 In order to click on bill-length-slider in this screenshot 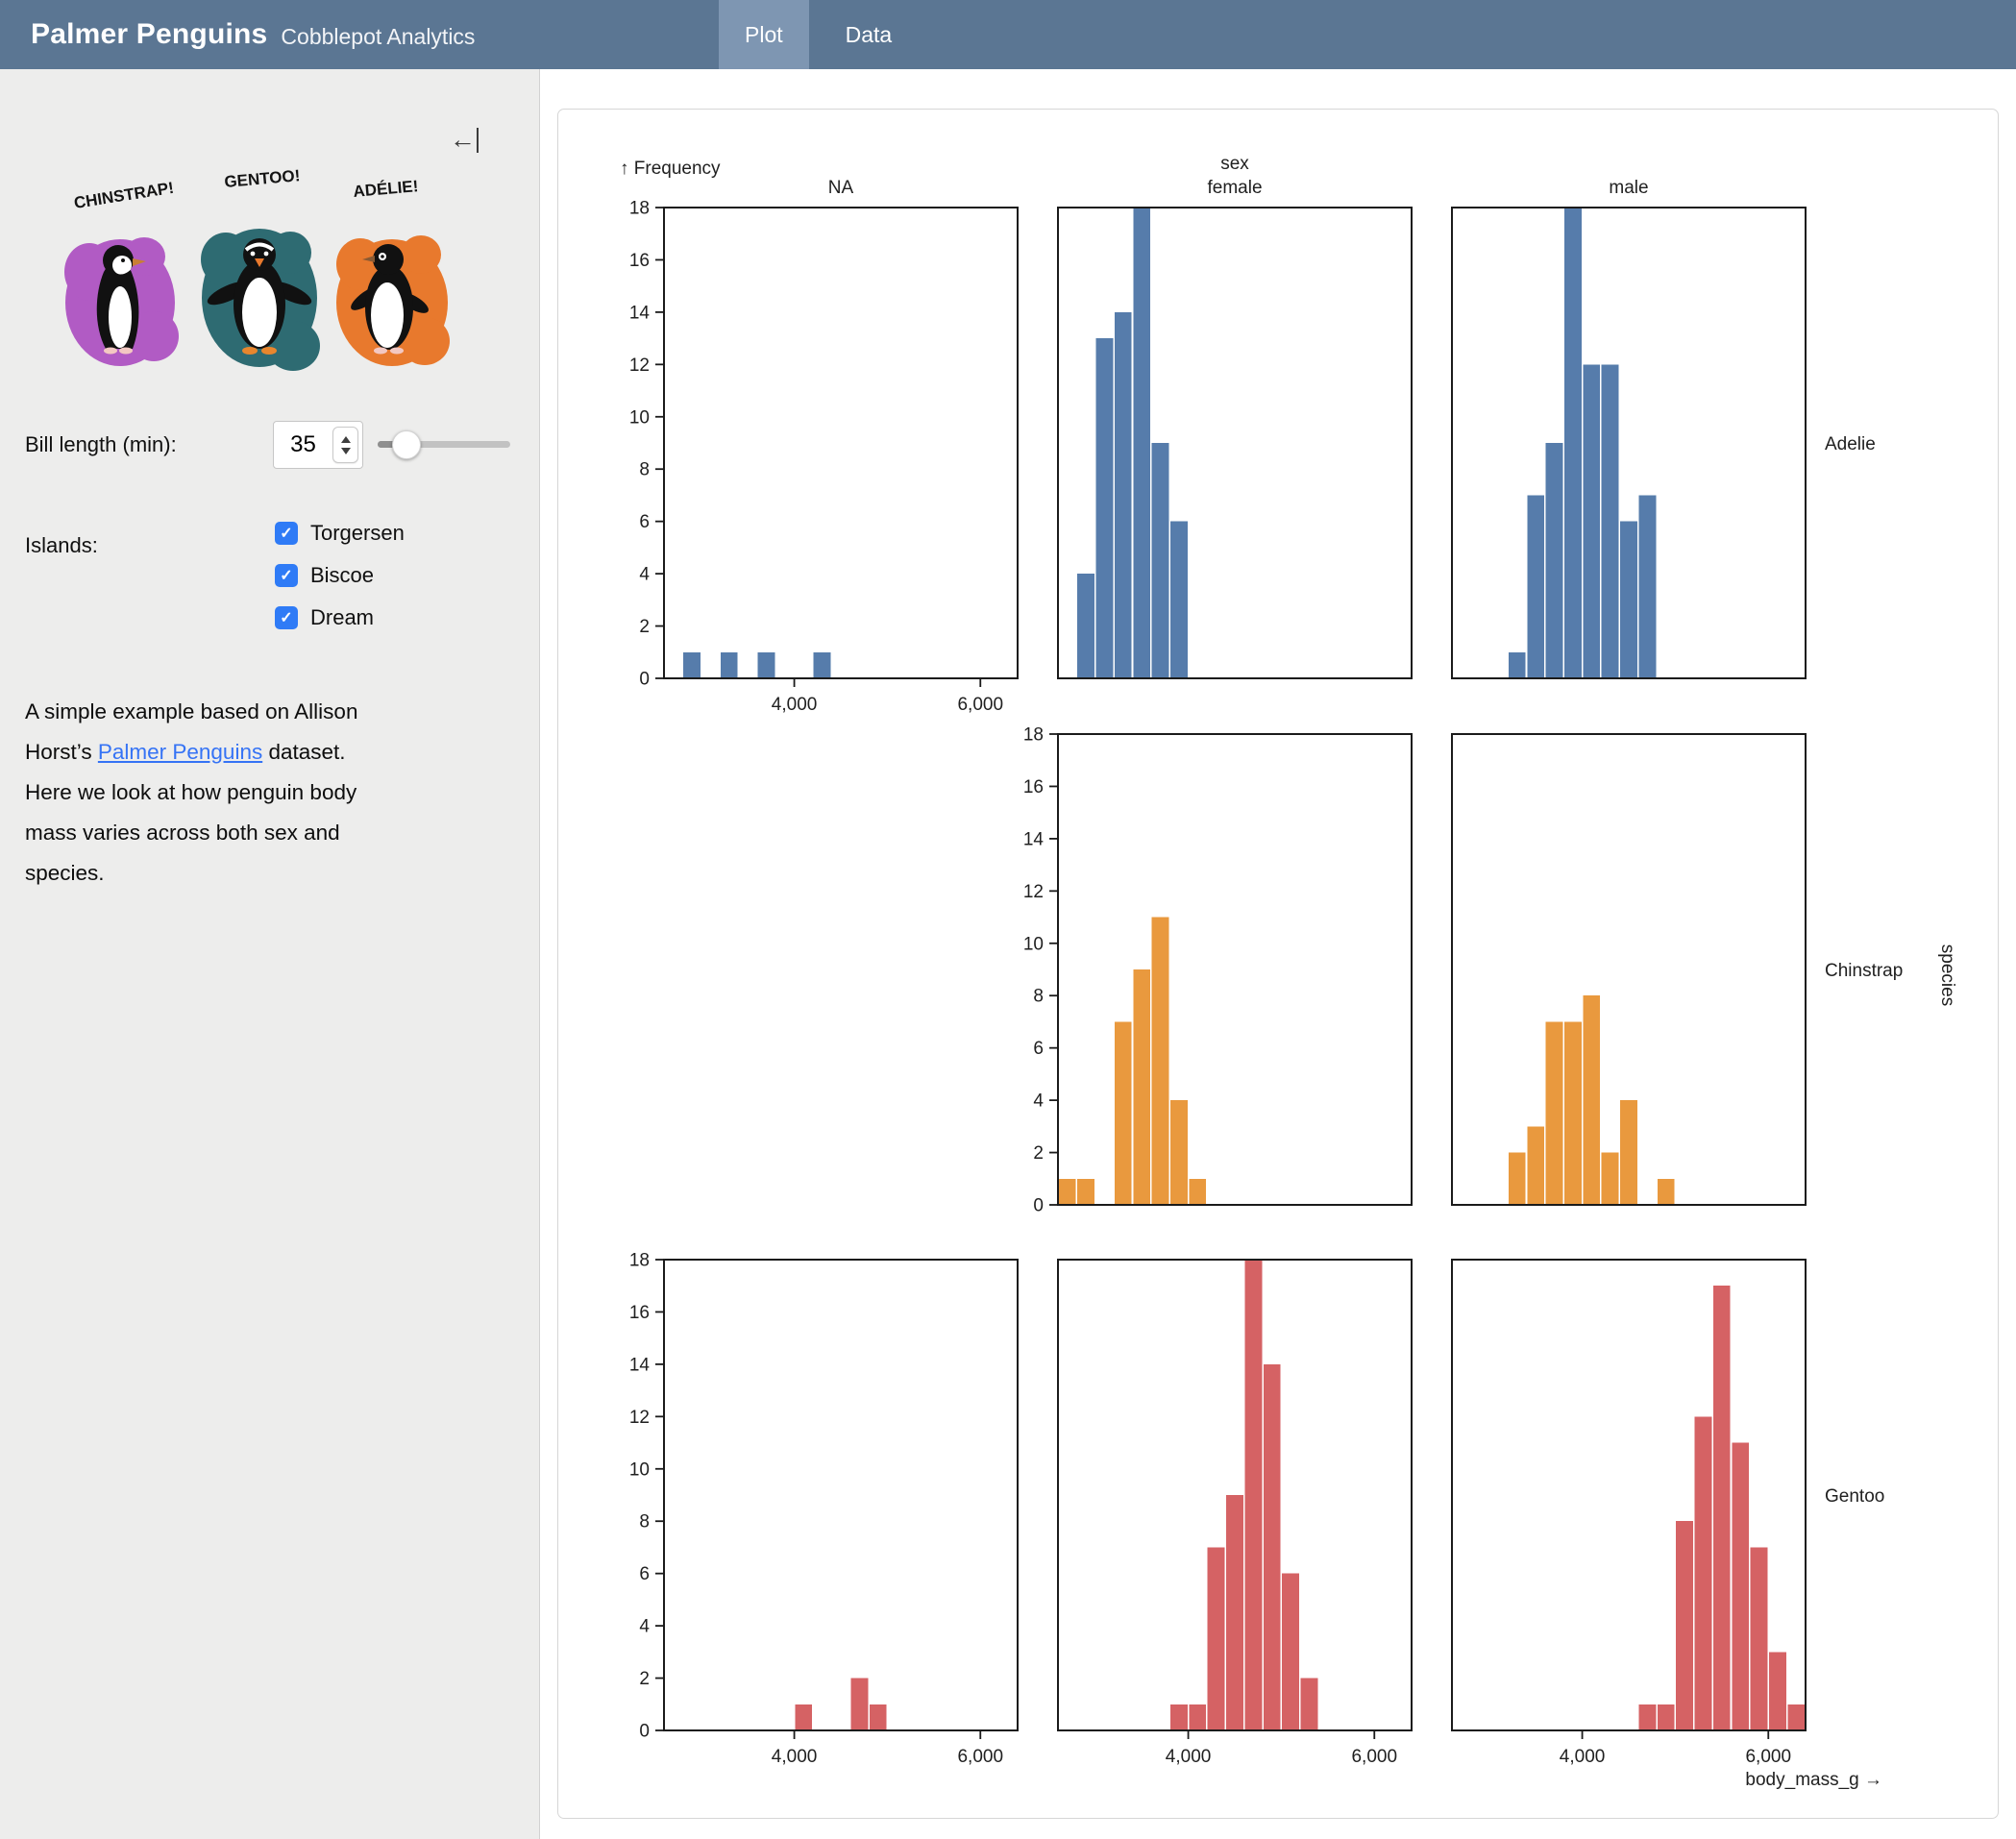, I will do `click(444, 445)`.